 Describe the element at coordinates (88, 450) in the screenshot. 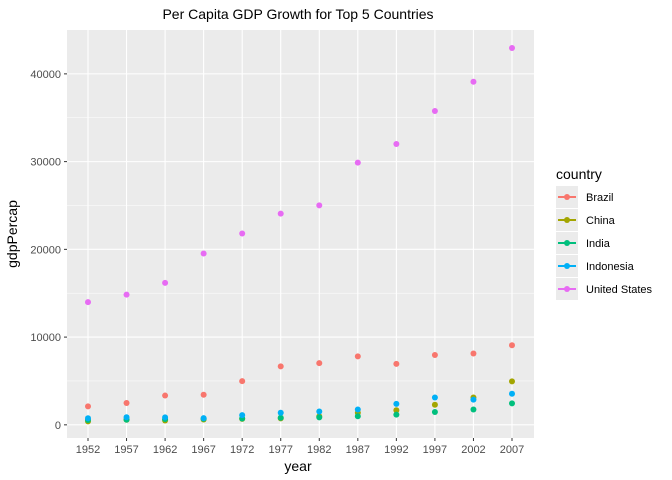

I see `x-tick-label: 1952` at that location.